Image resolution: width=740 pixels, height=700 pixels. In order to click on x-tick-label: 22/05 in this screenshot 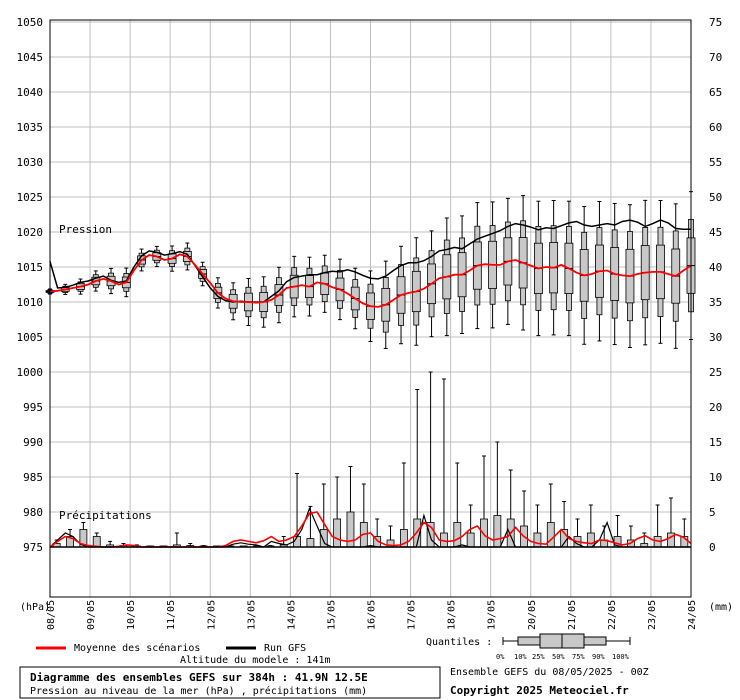, I will do `click(612, 615)`.